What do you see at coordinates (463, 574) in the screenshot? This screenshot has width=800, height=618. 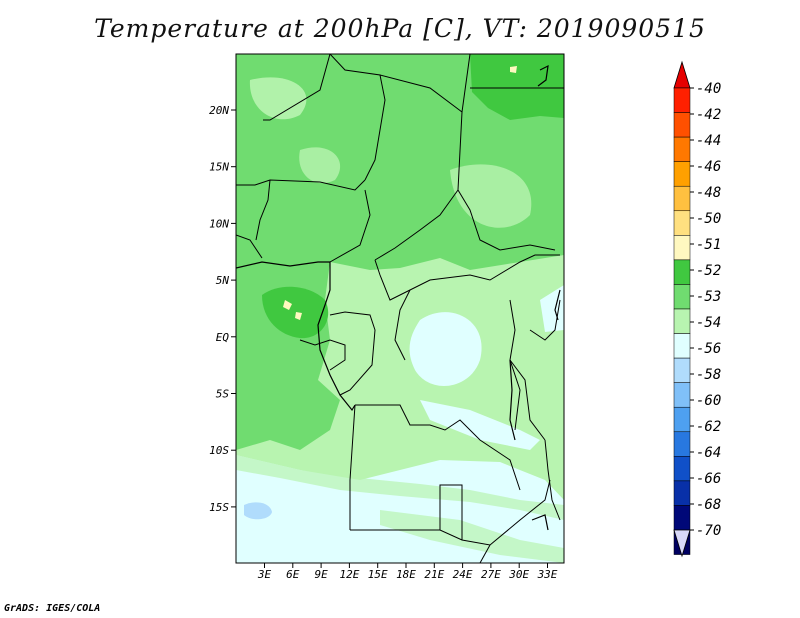 I see `x-tick-label: 24E` at bounding box center [463, 574].